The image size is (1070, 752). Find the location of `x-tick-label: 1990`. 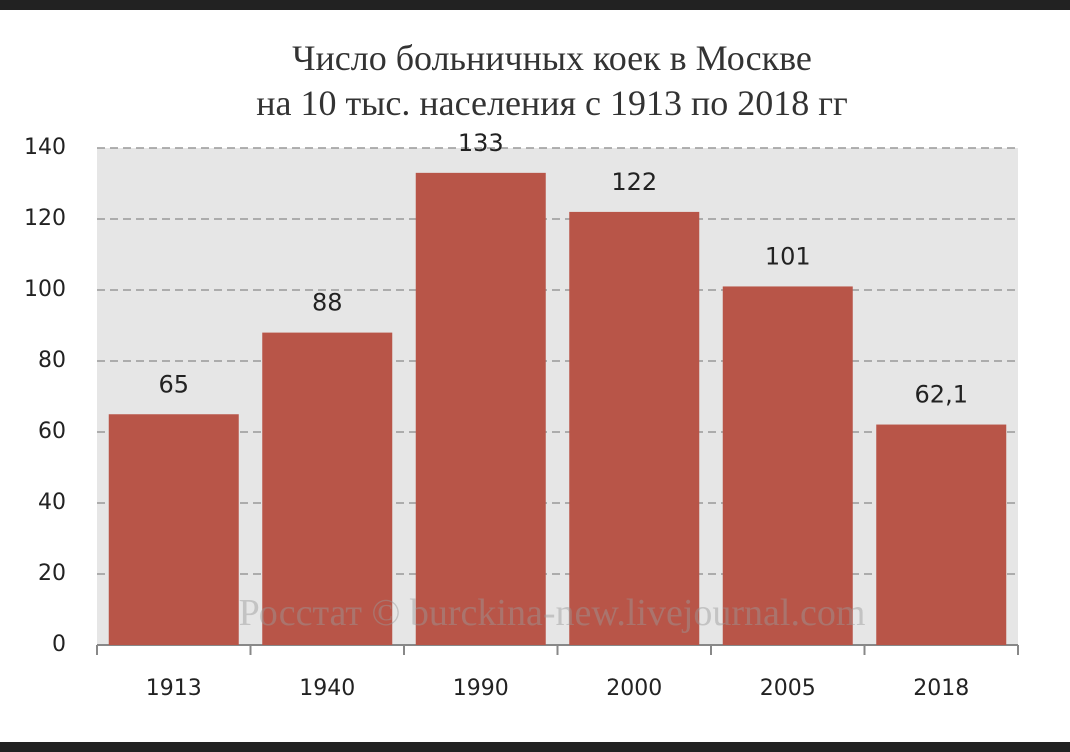

x-tick-label: 1990 is located at coordinates (481, 688).